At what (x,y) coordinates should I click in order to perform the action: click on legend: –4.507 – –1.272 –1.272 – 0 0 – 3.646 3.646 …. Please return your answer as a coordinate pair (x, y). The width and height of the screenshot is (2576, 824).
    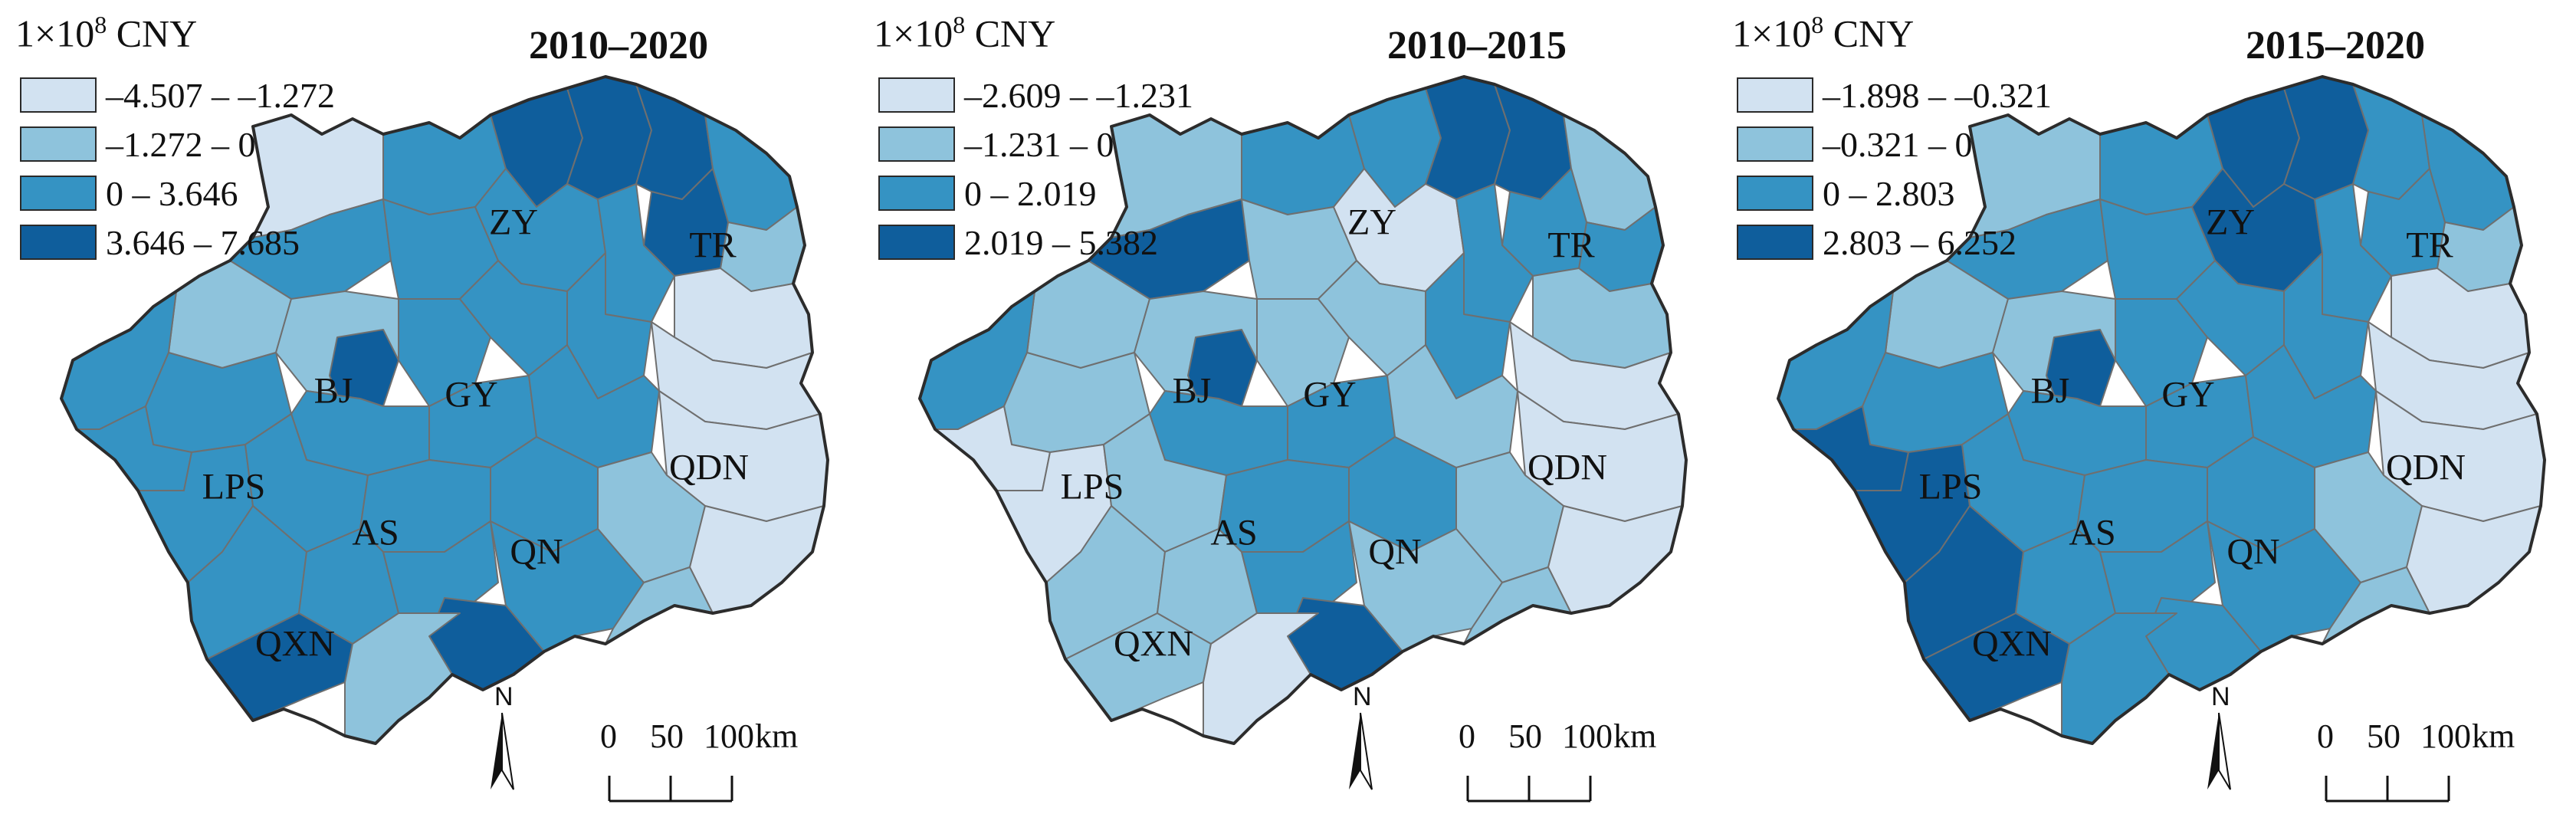
    Looking at the image, I should click on (177, 169).